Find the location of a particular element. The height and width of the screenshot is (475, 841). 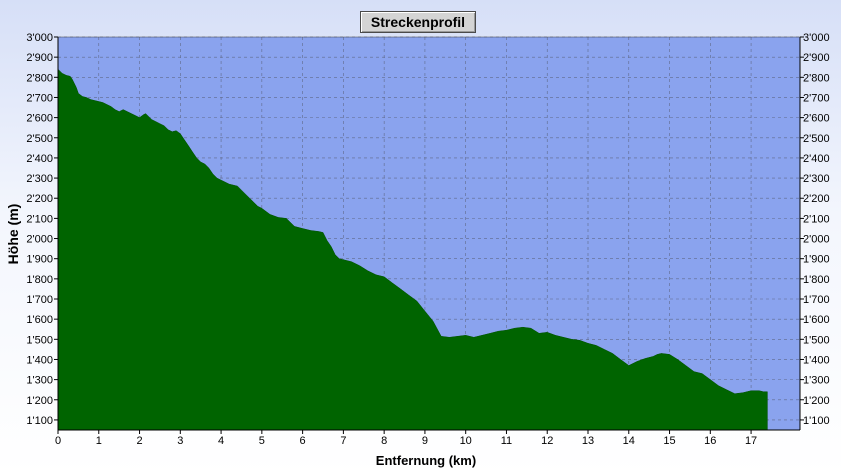

x-tick-label: 13 is located at coordinates (588, 441).